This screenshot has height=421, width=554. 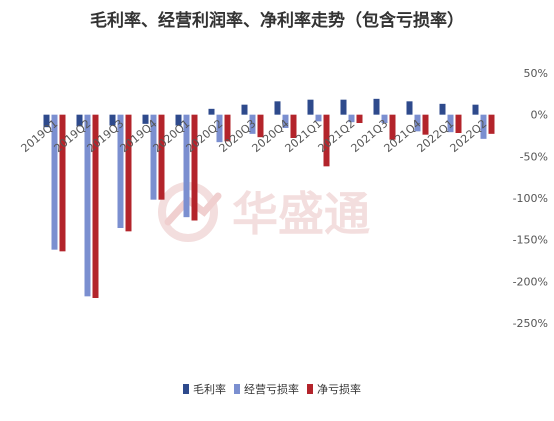 What do you see at coordinates (293, 126) in the screenshot?
I see `bar-3-2020q4` at bounding box center [293, 126].